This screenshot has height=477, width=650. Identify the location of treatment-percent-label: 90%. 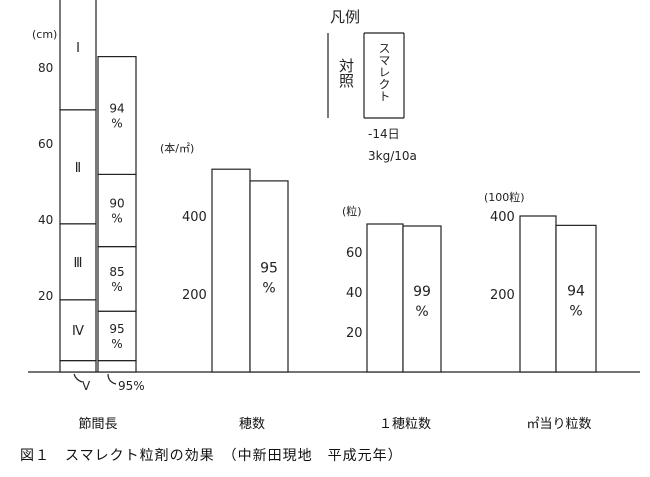
(116, 211).